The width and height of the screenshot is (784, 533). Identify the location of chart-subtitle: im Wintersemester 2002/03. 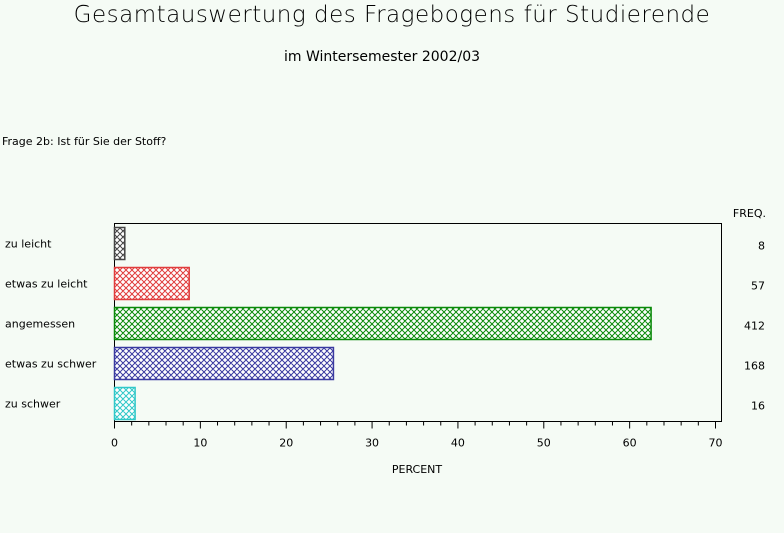
(382, 57).